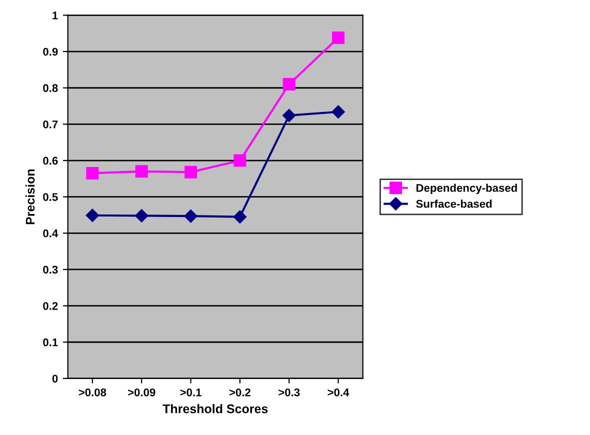 The height and width of the screenshot is (435, 590). I want to click on y-tick-label: 0.4, so click(50, 233).